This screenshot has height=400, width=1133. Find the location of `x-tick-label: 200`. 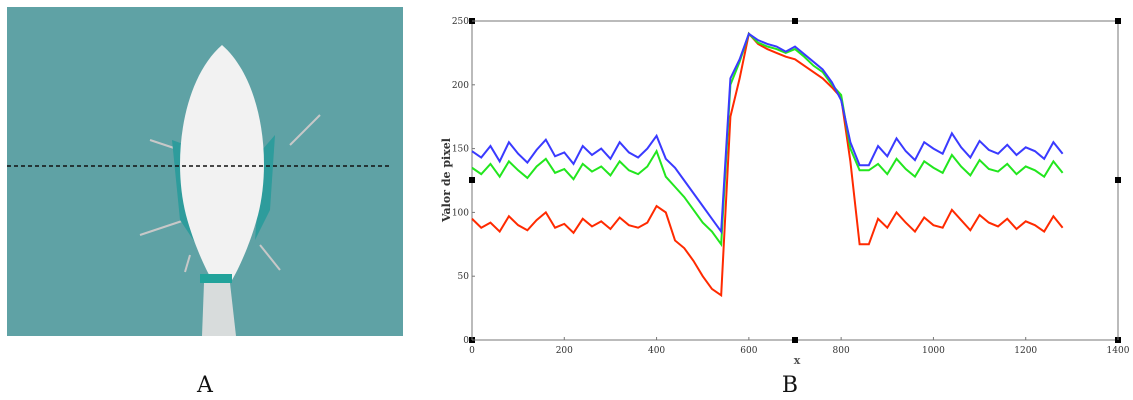

x-tick-label: 200 is located at coordinates (564, 351).